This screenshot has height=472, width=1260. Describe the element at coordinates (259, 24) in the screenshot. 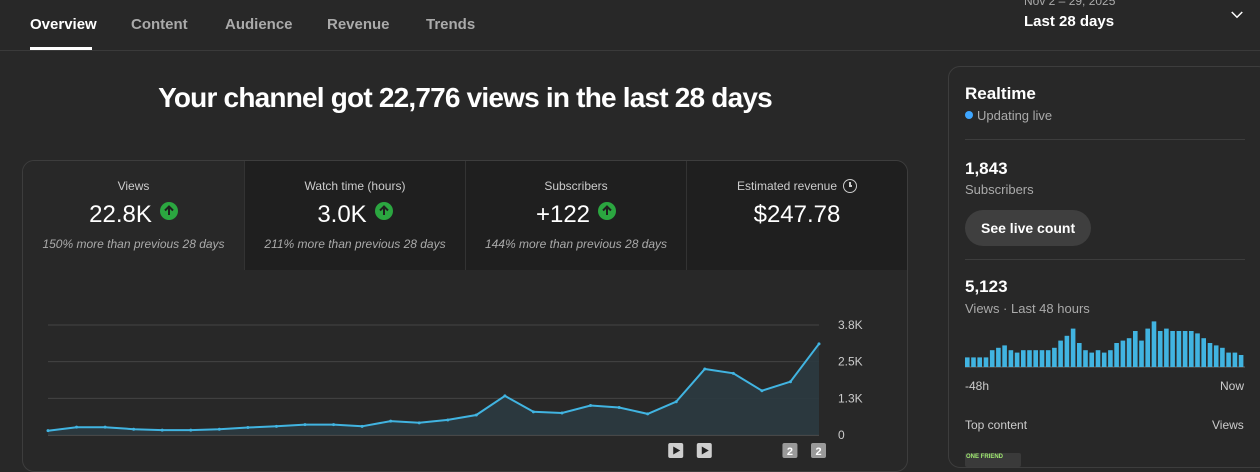

I see `tab-audience: Audience` at that location.